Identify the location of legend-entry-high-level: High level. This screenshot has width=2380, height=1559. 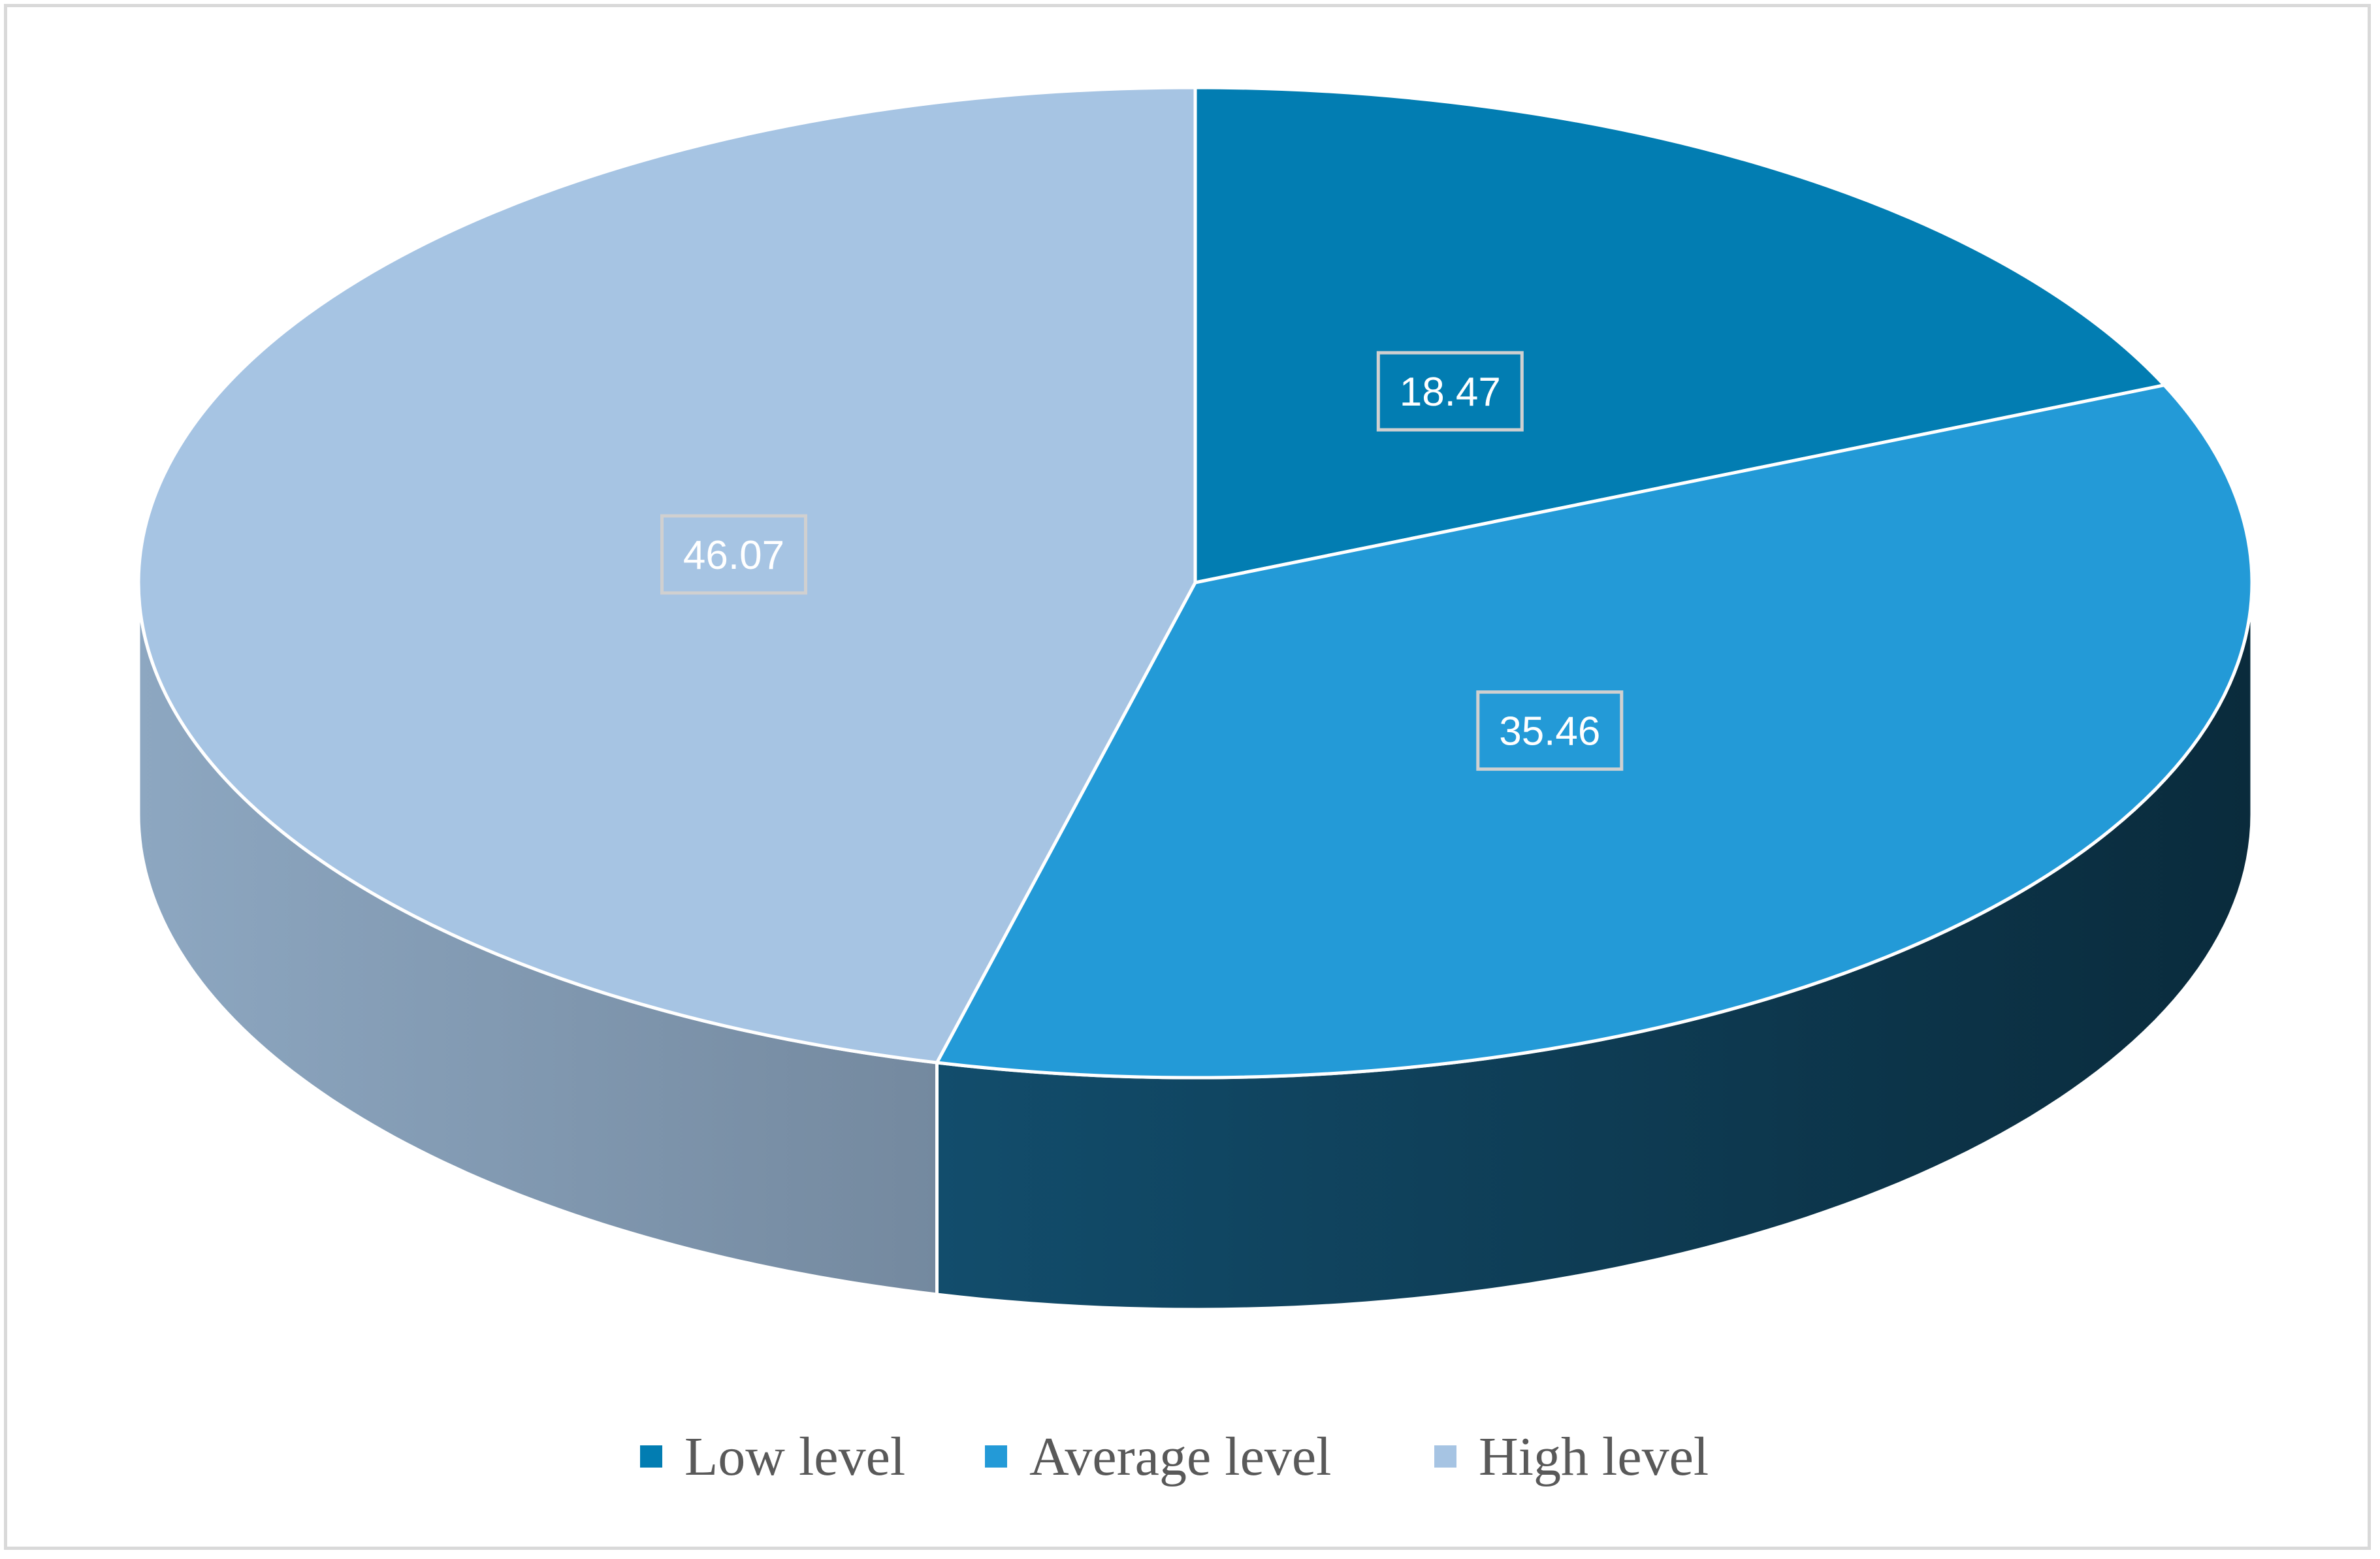
(1571, 1456).